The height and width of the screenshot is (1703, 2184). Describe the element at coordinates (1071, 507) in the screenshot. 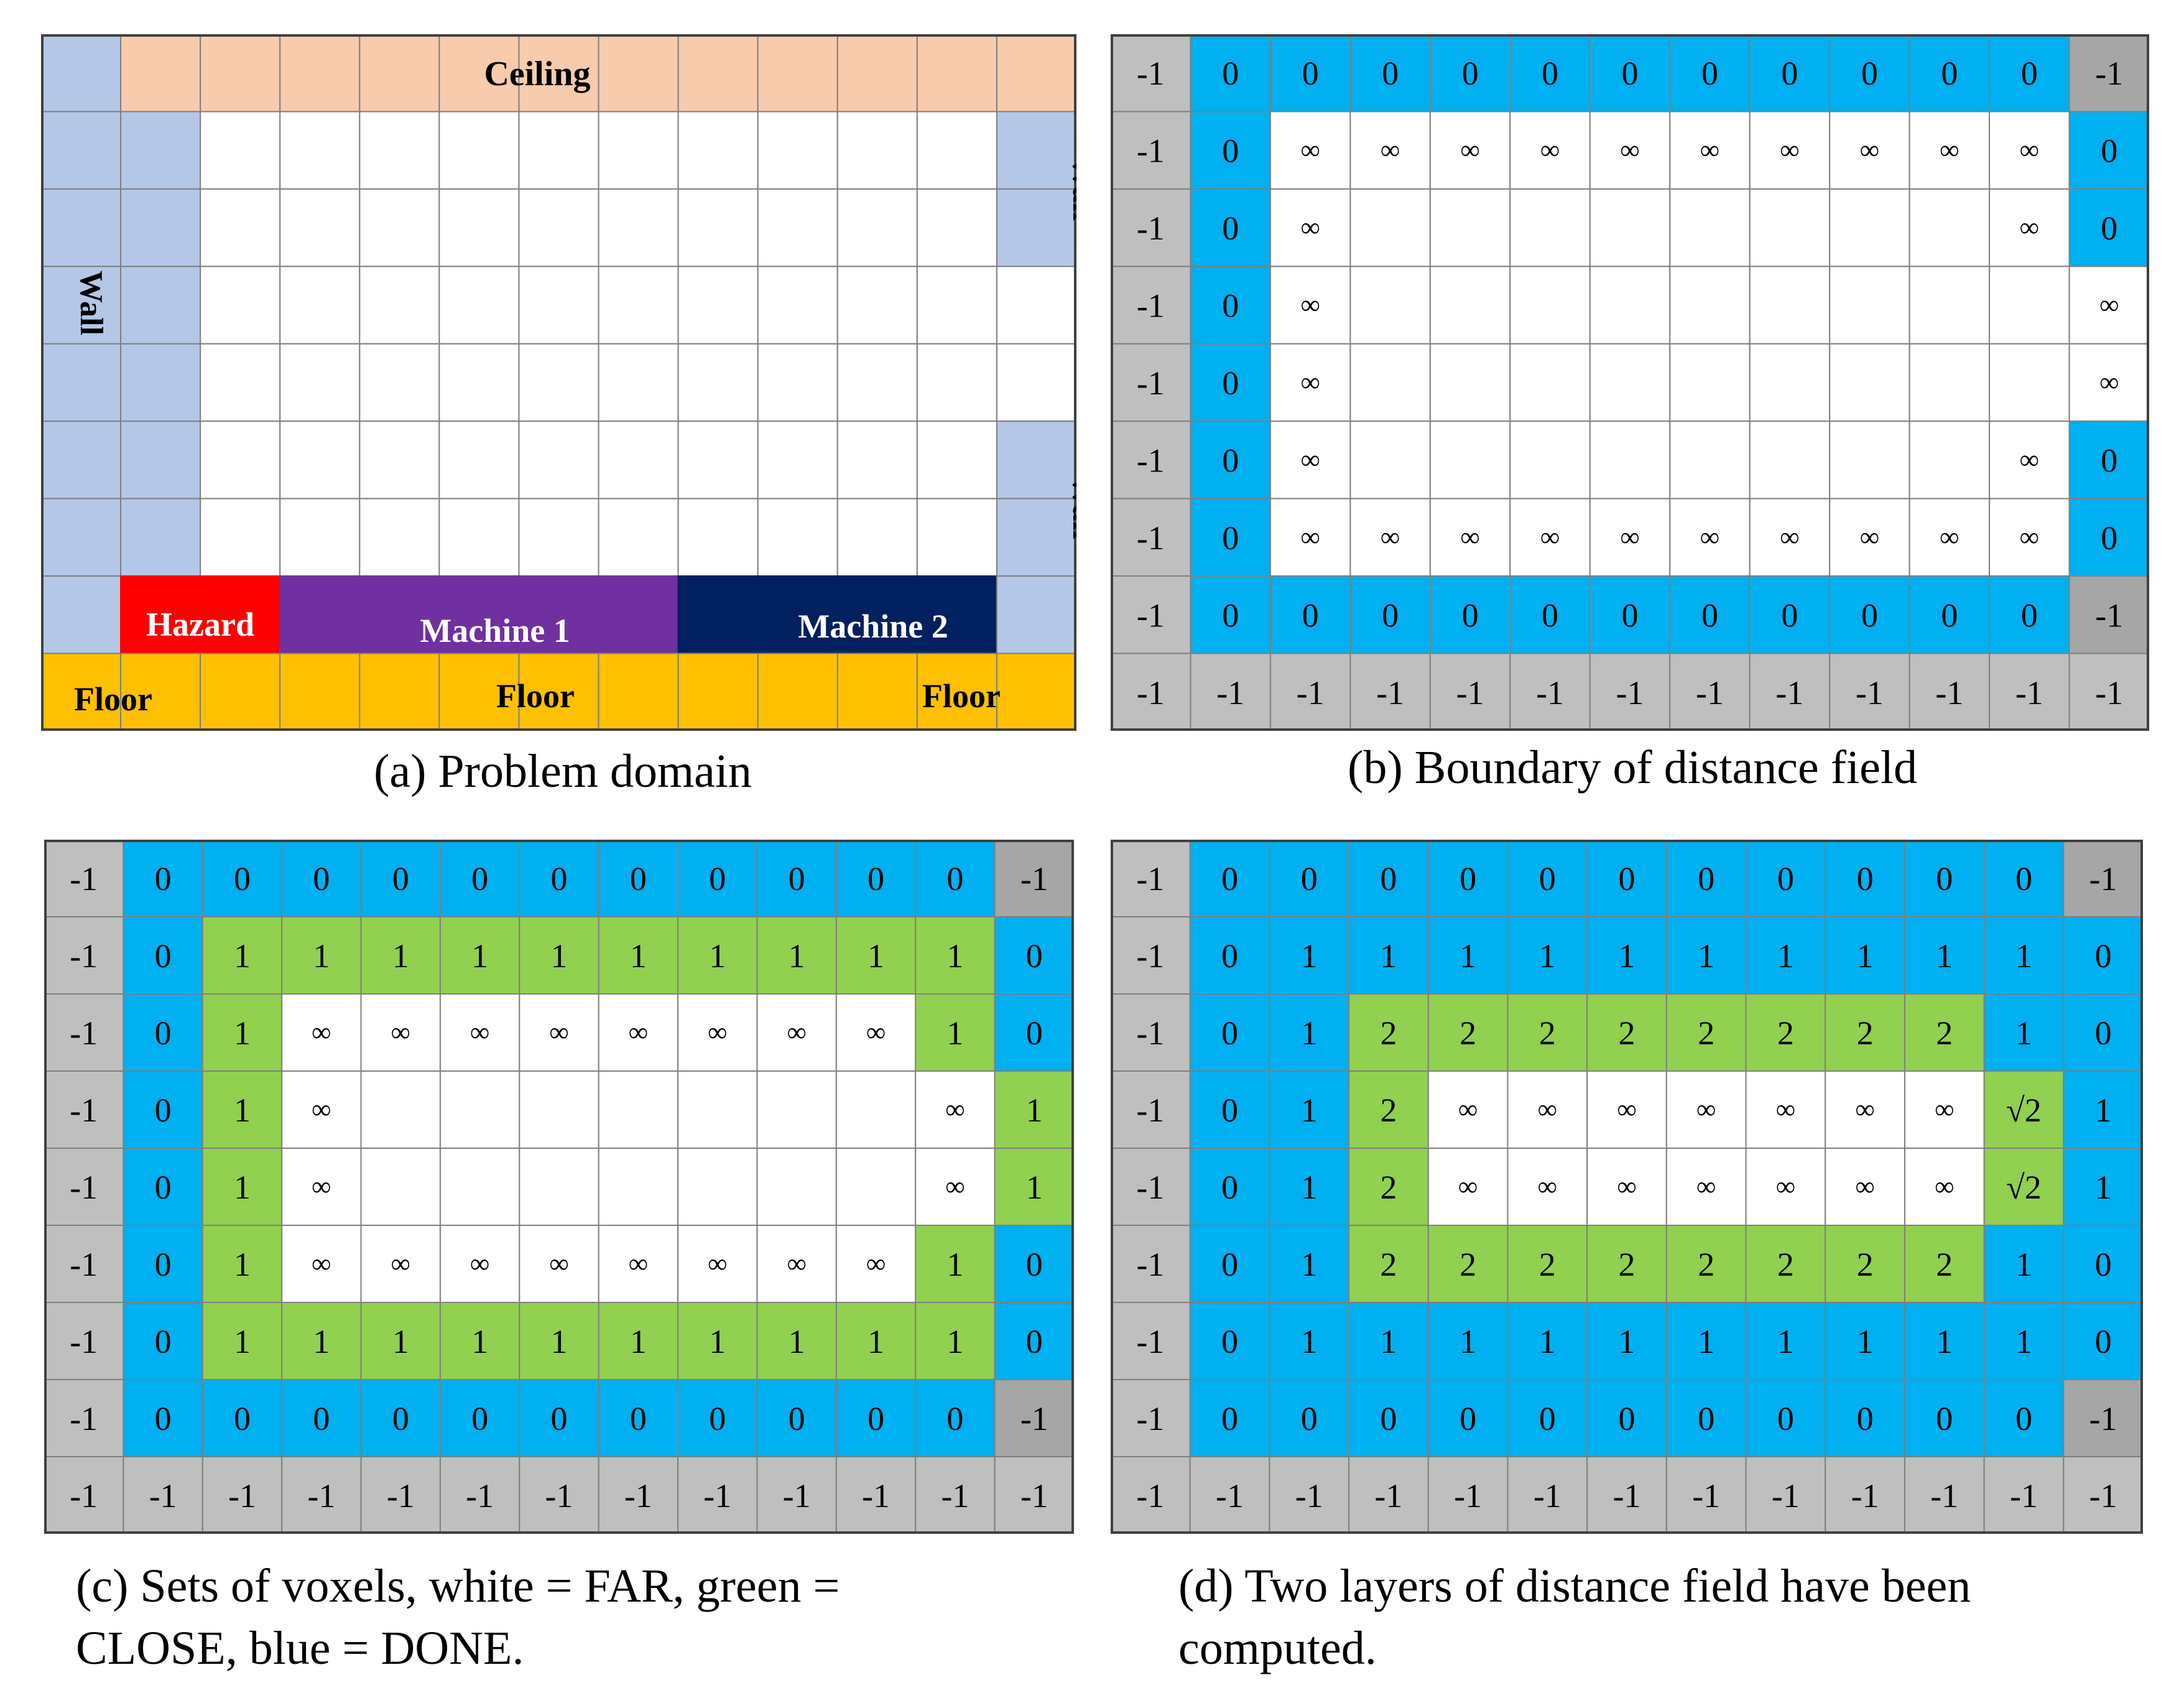

I see `wall-right-bottom-label: Wall` at that location.